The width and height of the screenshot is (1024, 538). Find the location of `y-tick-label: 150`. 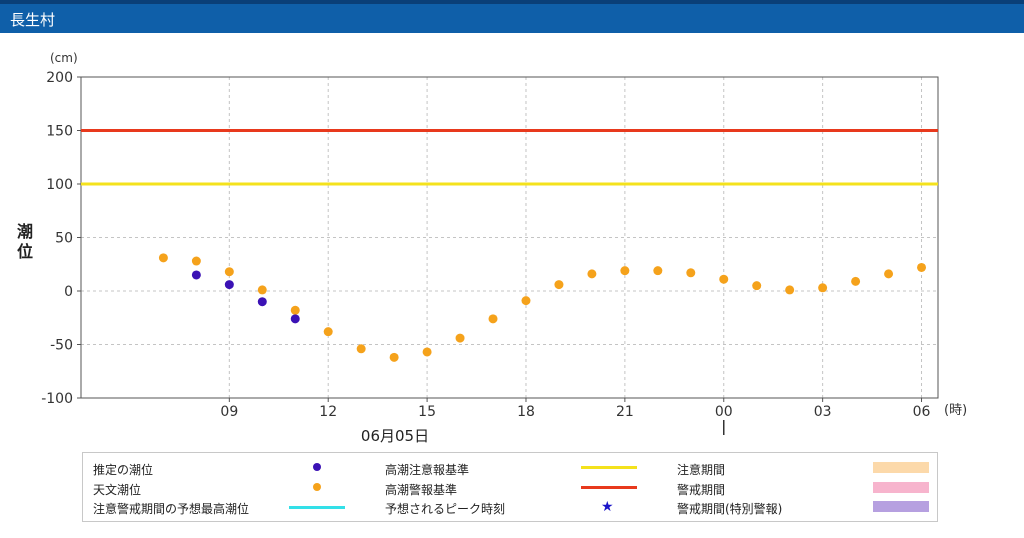

y-tick-label: 150 is located at coordinates (59, 132).